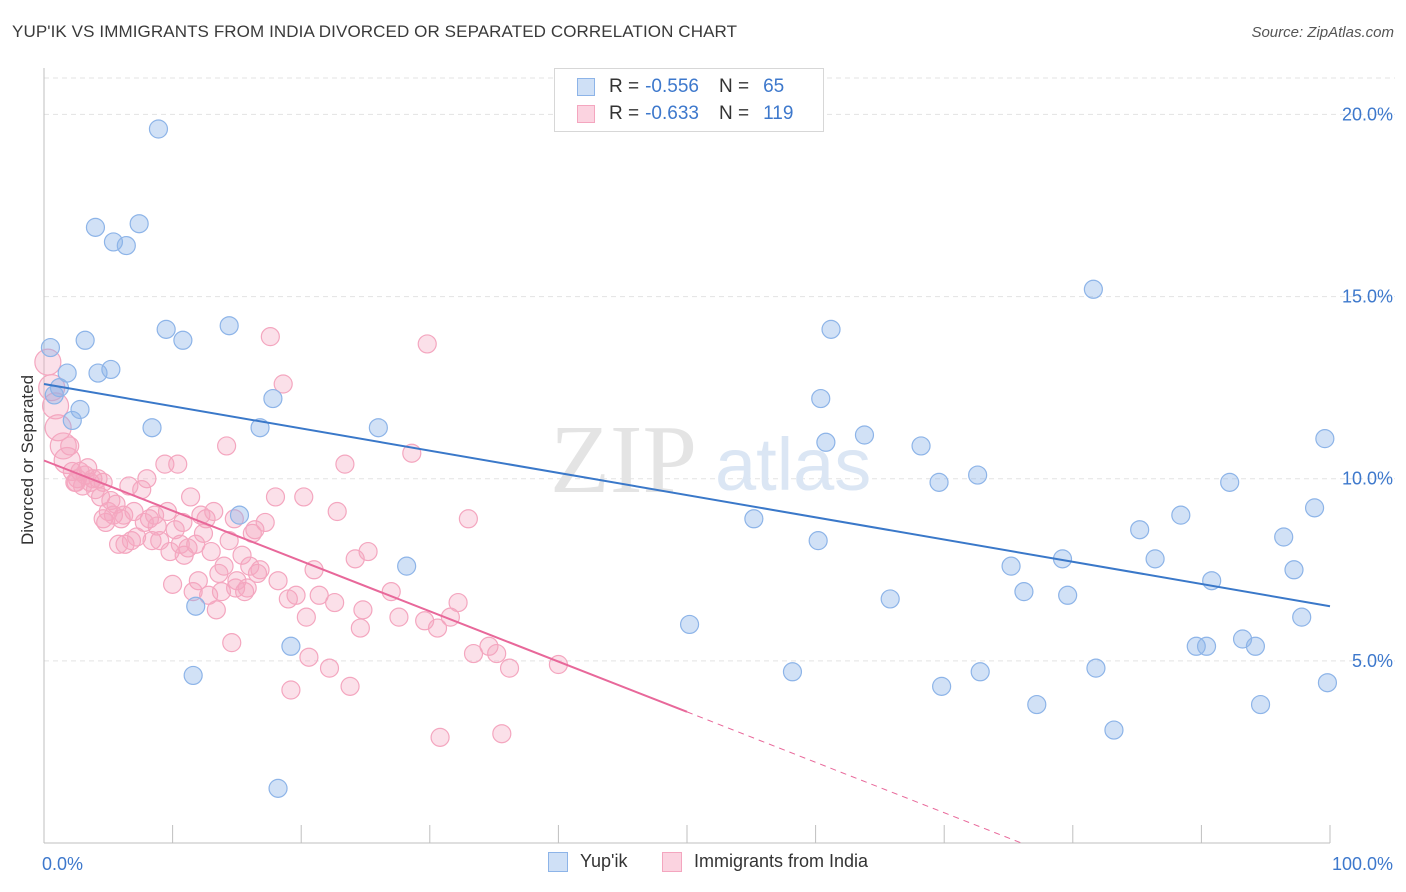 This screenshot has height=892, width=1406. I want to click on watermark: ZIP atlas, so click(710, 460).